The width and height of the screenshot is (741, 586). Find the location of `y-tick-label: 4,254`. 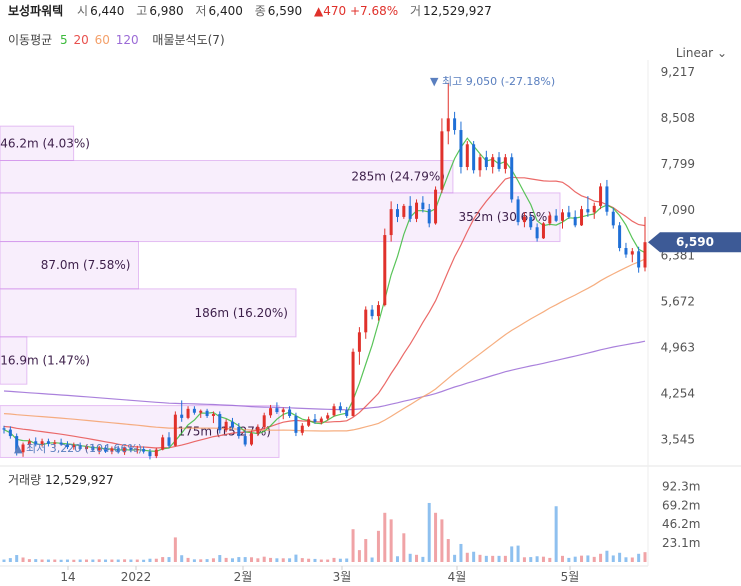

y-tick-label: 4,254 is located at coordinates (678, 394).